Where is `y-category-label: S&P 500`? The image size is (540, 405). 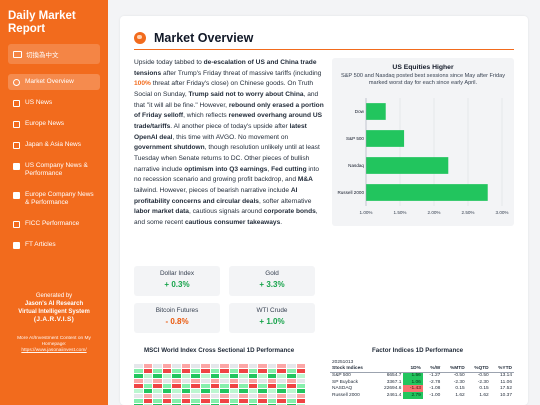 y-category-label: S&P 500 is located at coordinates (355, 138).